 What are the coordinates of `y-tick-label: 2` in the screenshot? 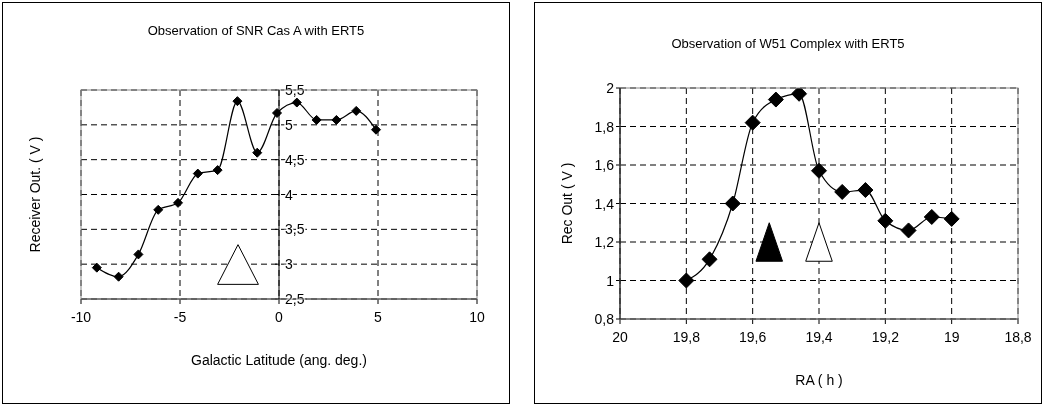 It's located at (610, 88).